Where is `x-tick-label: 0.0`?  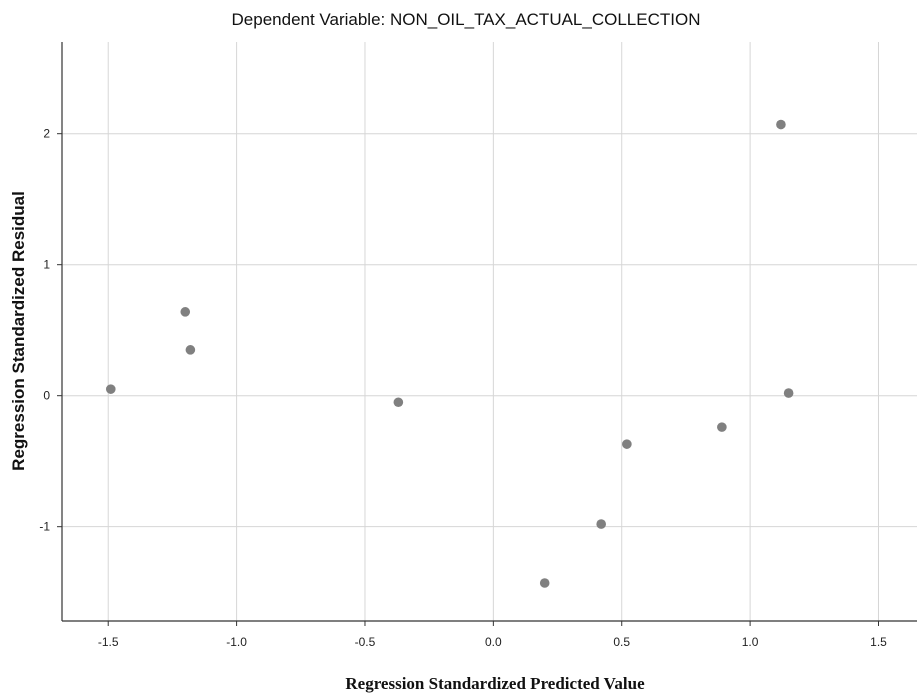
x-tick-label: 0.0 is located at coordinates (493, 642).